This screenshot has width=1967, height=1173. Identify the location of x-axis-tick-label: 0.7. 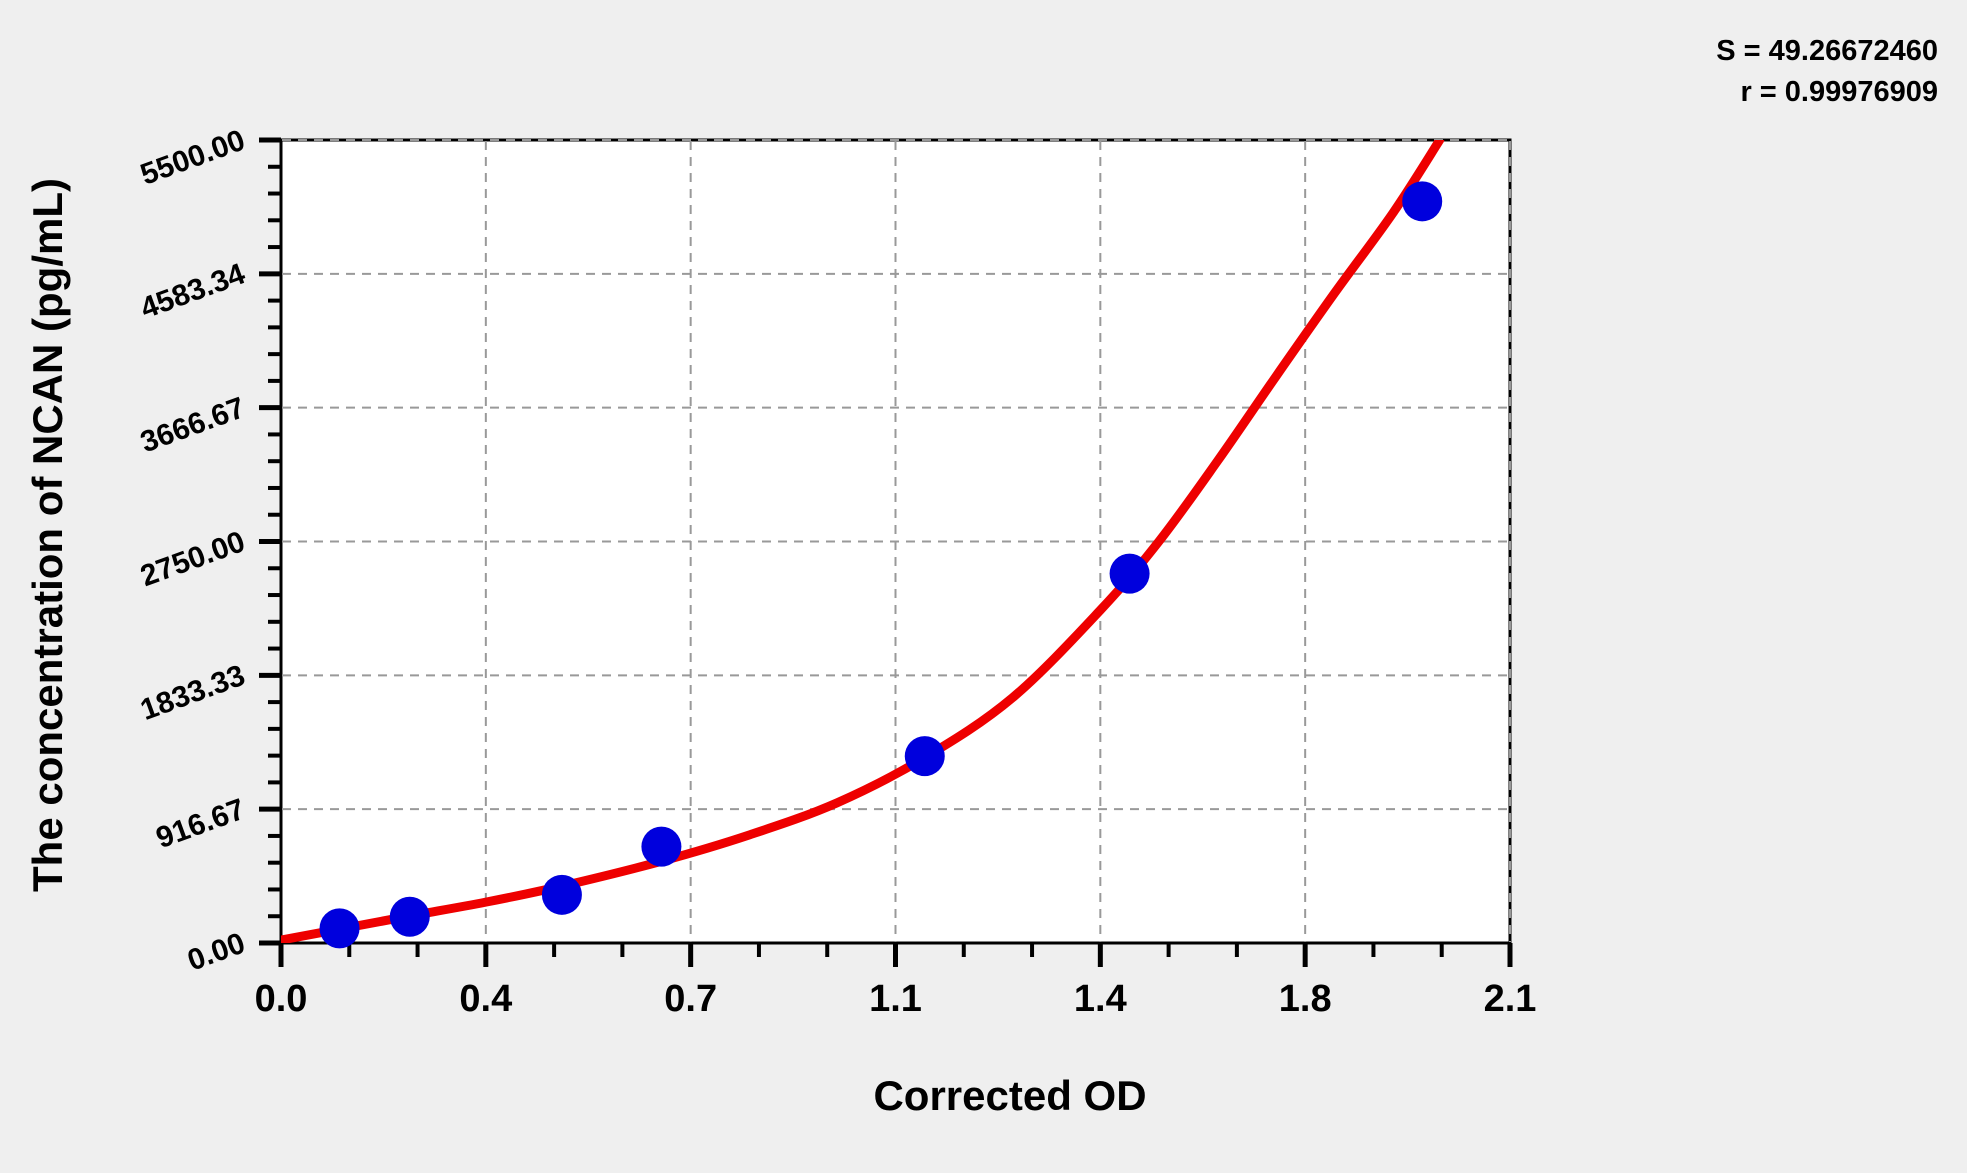
(690, 999).